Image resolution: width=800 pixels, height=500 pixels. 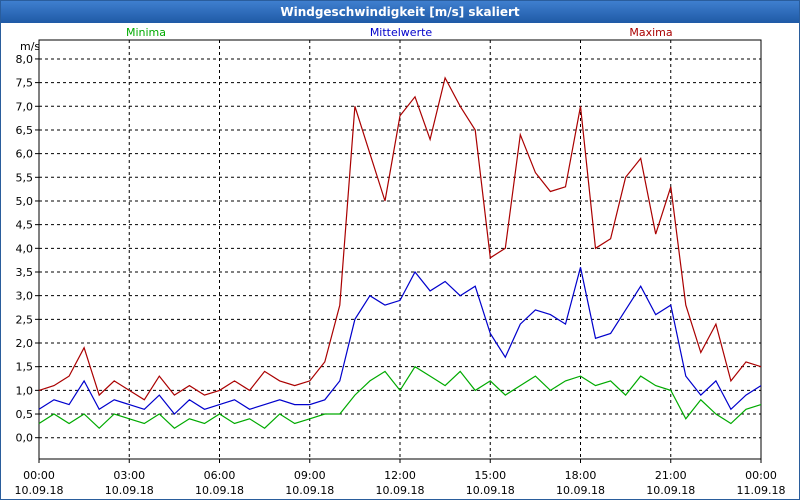 I want to click on legend: Minima Mittelwerte Maxima, so click(x=399, y=32).